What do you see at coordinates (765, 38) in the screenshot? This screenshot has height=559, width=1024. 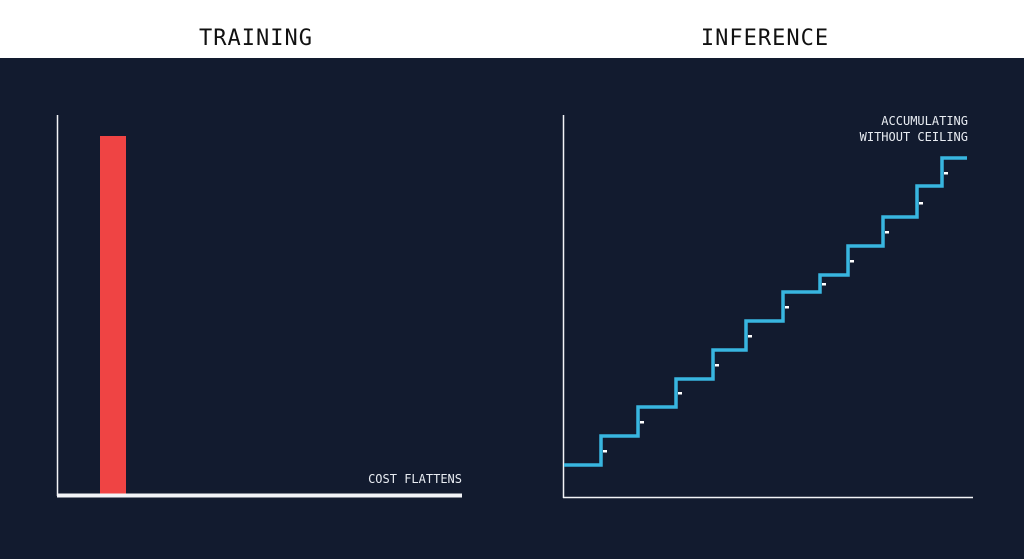 I see `inference-title: INFERENCE` at bounding box center [765, 38].